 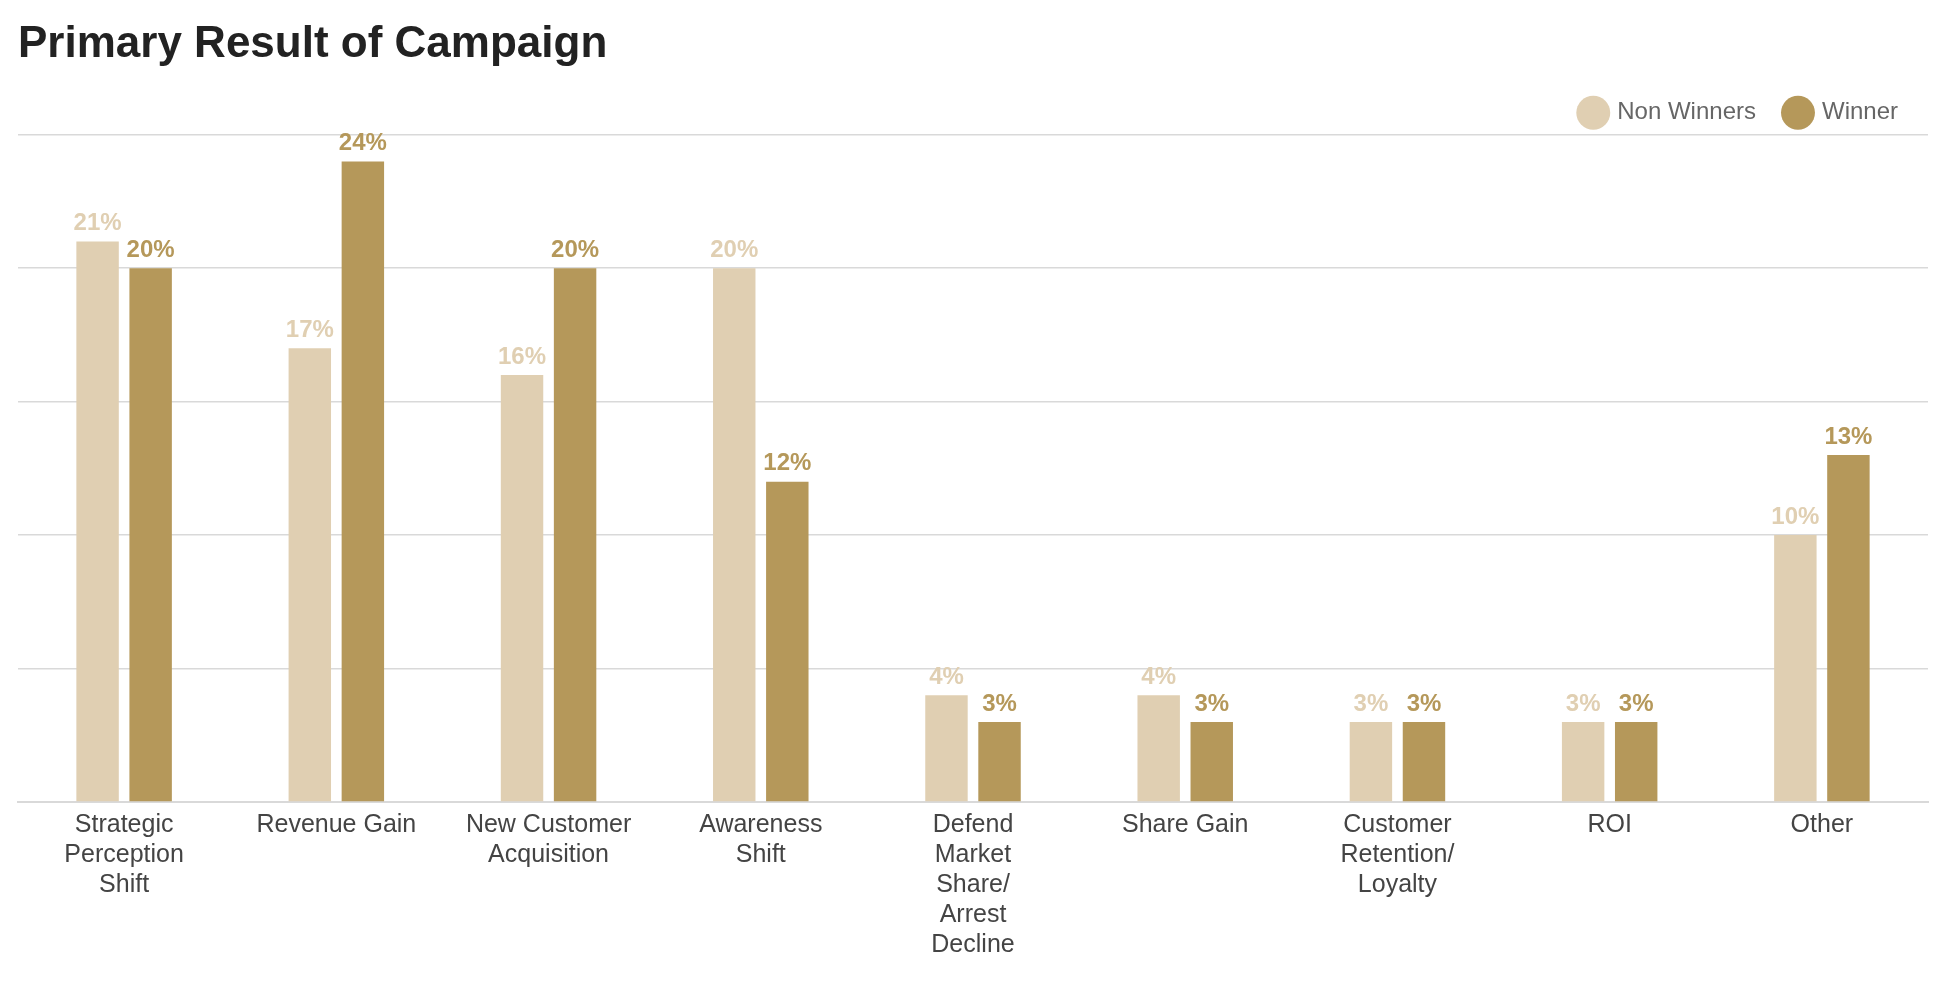 I want to click on x-tick-label: Share Gain, so click(x=1185, y=822).